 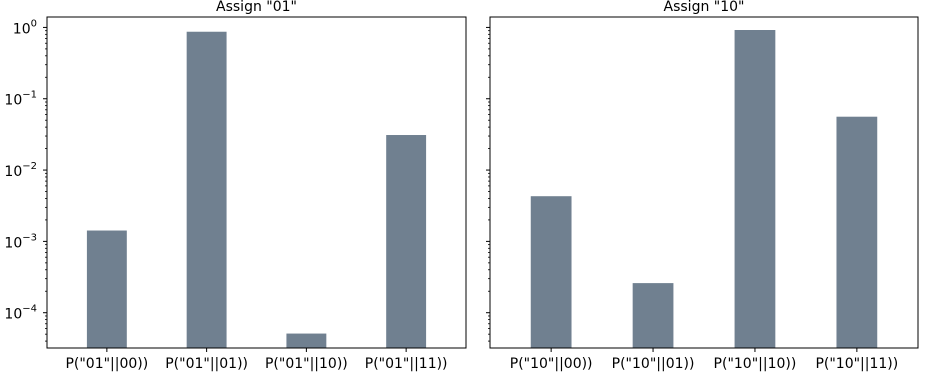 I want to click on y-tick-label-1: 10⁰, so click(x=25, y=27).